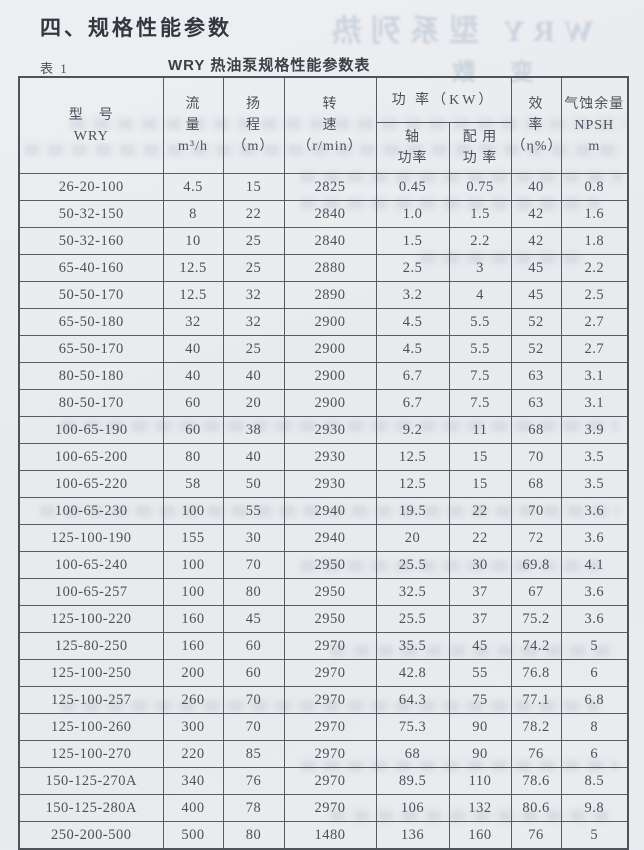 This screenshot has width=644, height=850. Describe the element at coordinates (253, 646) in the screenshot. I see `cell-head: 60` at that location.